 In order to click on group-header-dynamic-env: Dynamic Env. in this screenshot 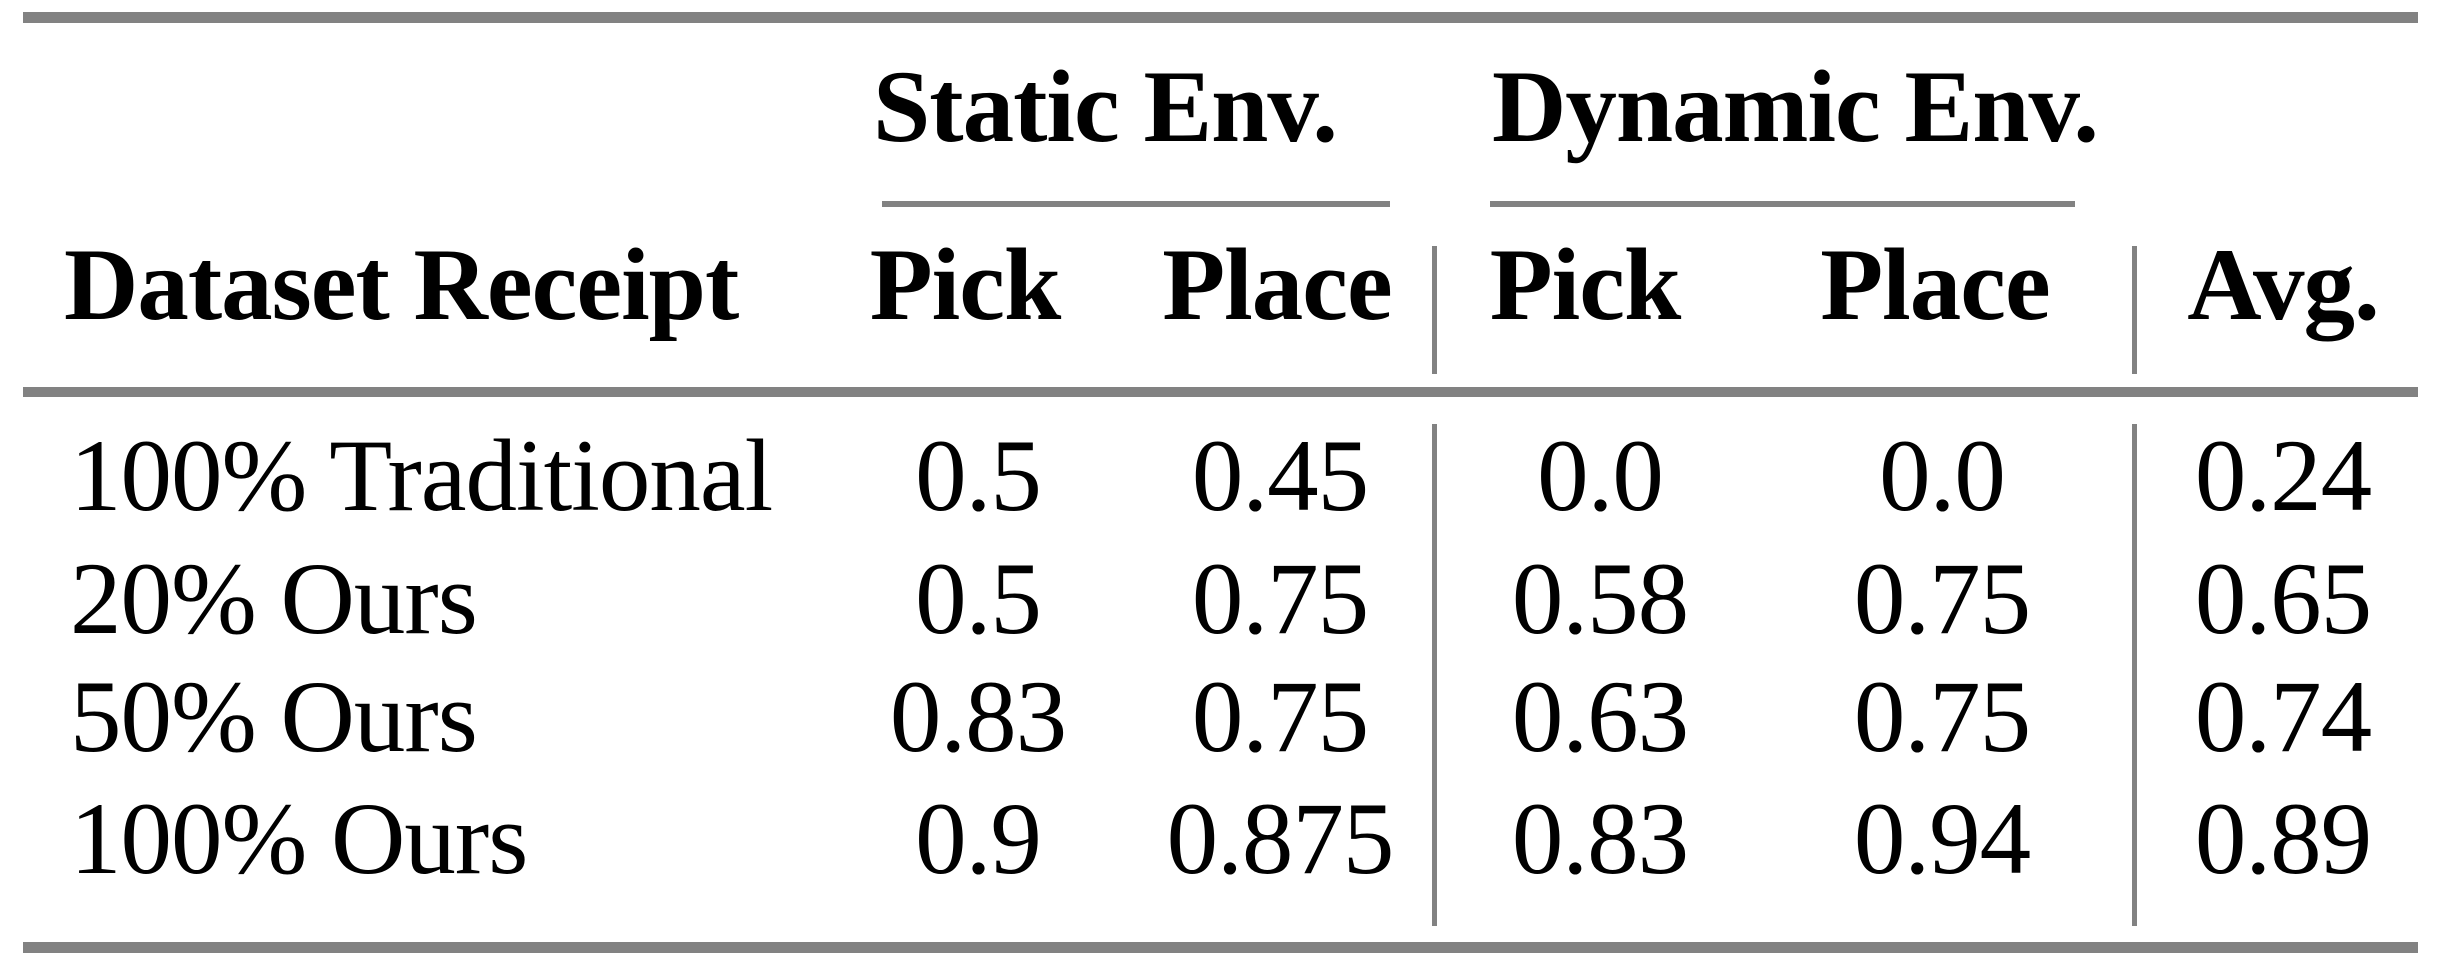, I will do `click(1795, 107)`.